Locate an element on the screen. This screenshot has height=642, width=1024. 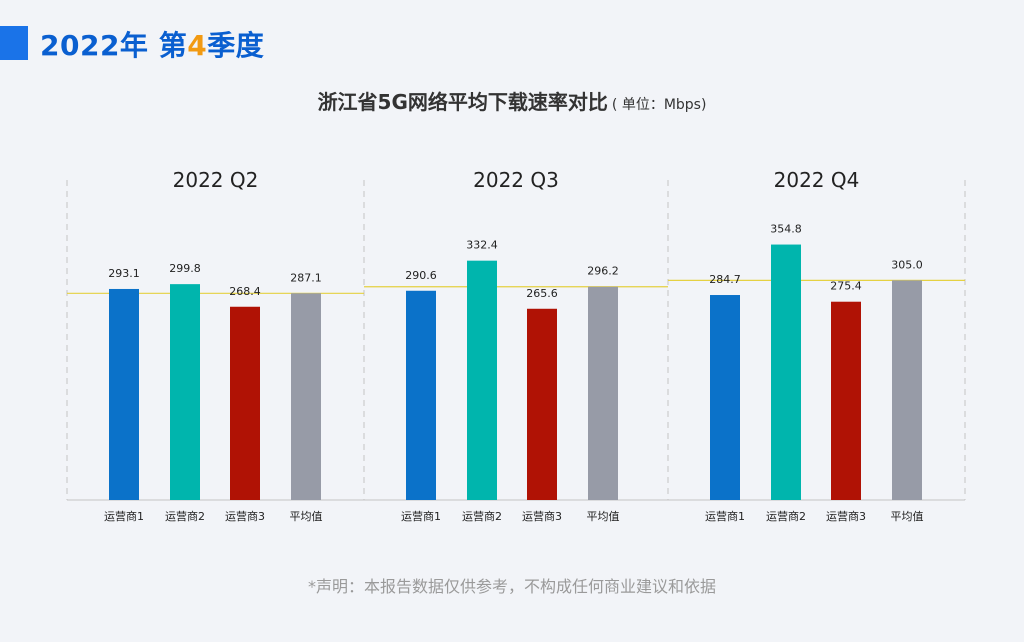
category-label-0-3: 平均值 is located at coordinates (306, 516).